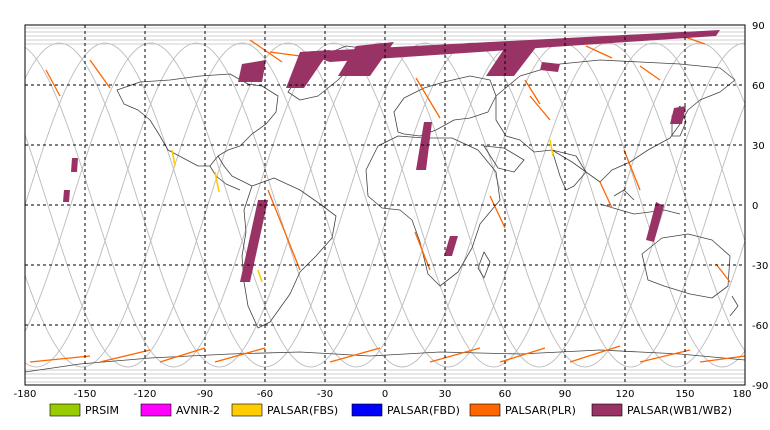  I want to click on coast-indonesia, so click(640, 202).